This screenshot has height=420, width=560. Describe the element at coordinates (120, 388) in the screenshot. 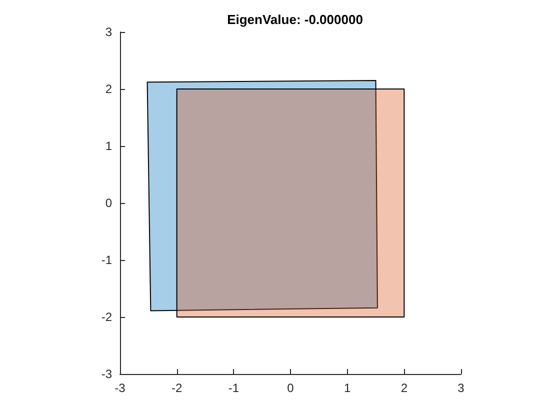

I see `x-tick-label: -3` at that location.